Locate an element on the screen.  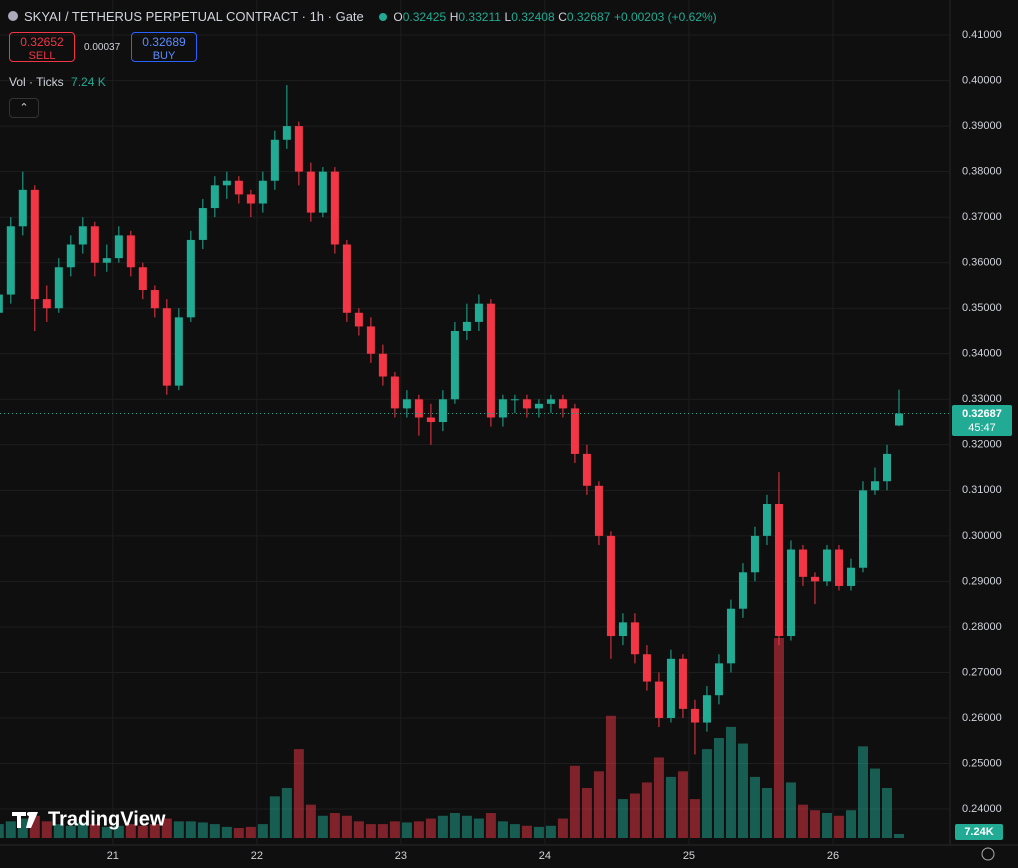
y-tick-label: 0.36000 is located at coordinates (982, 263).